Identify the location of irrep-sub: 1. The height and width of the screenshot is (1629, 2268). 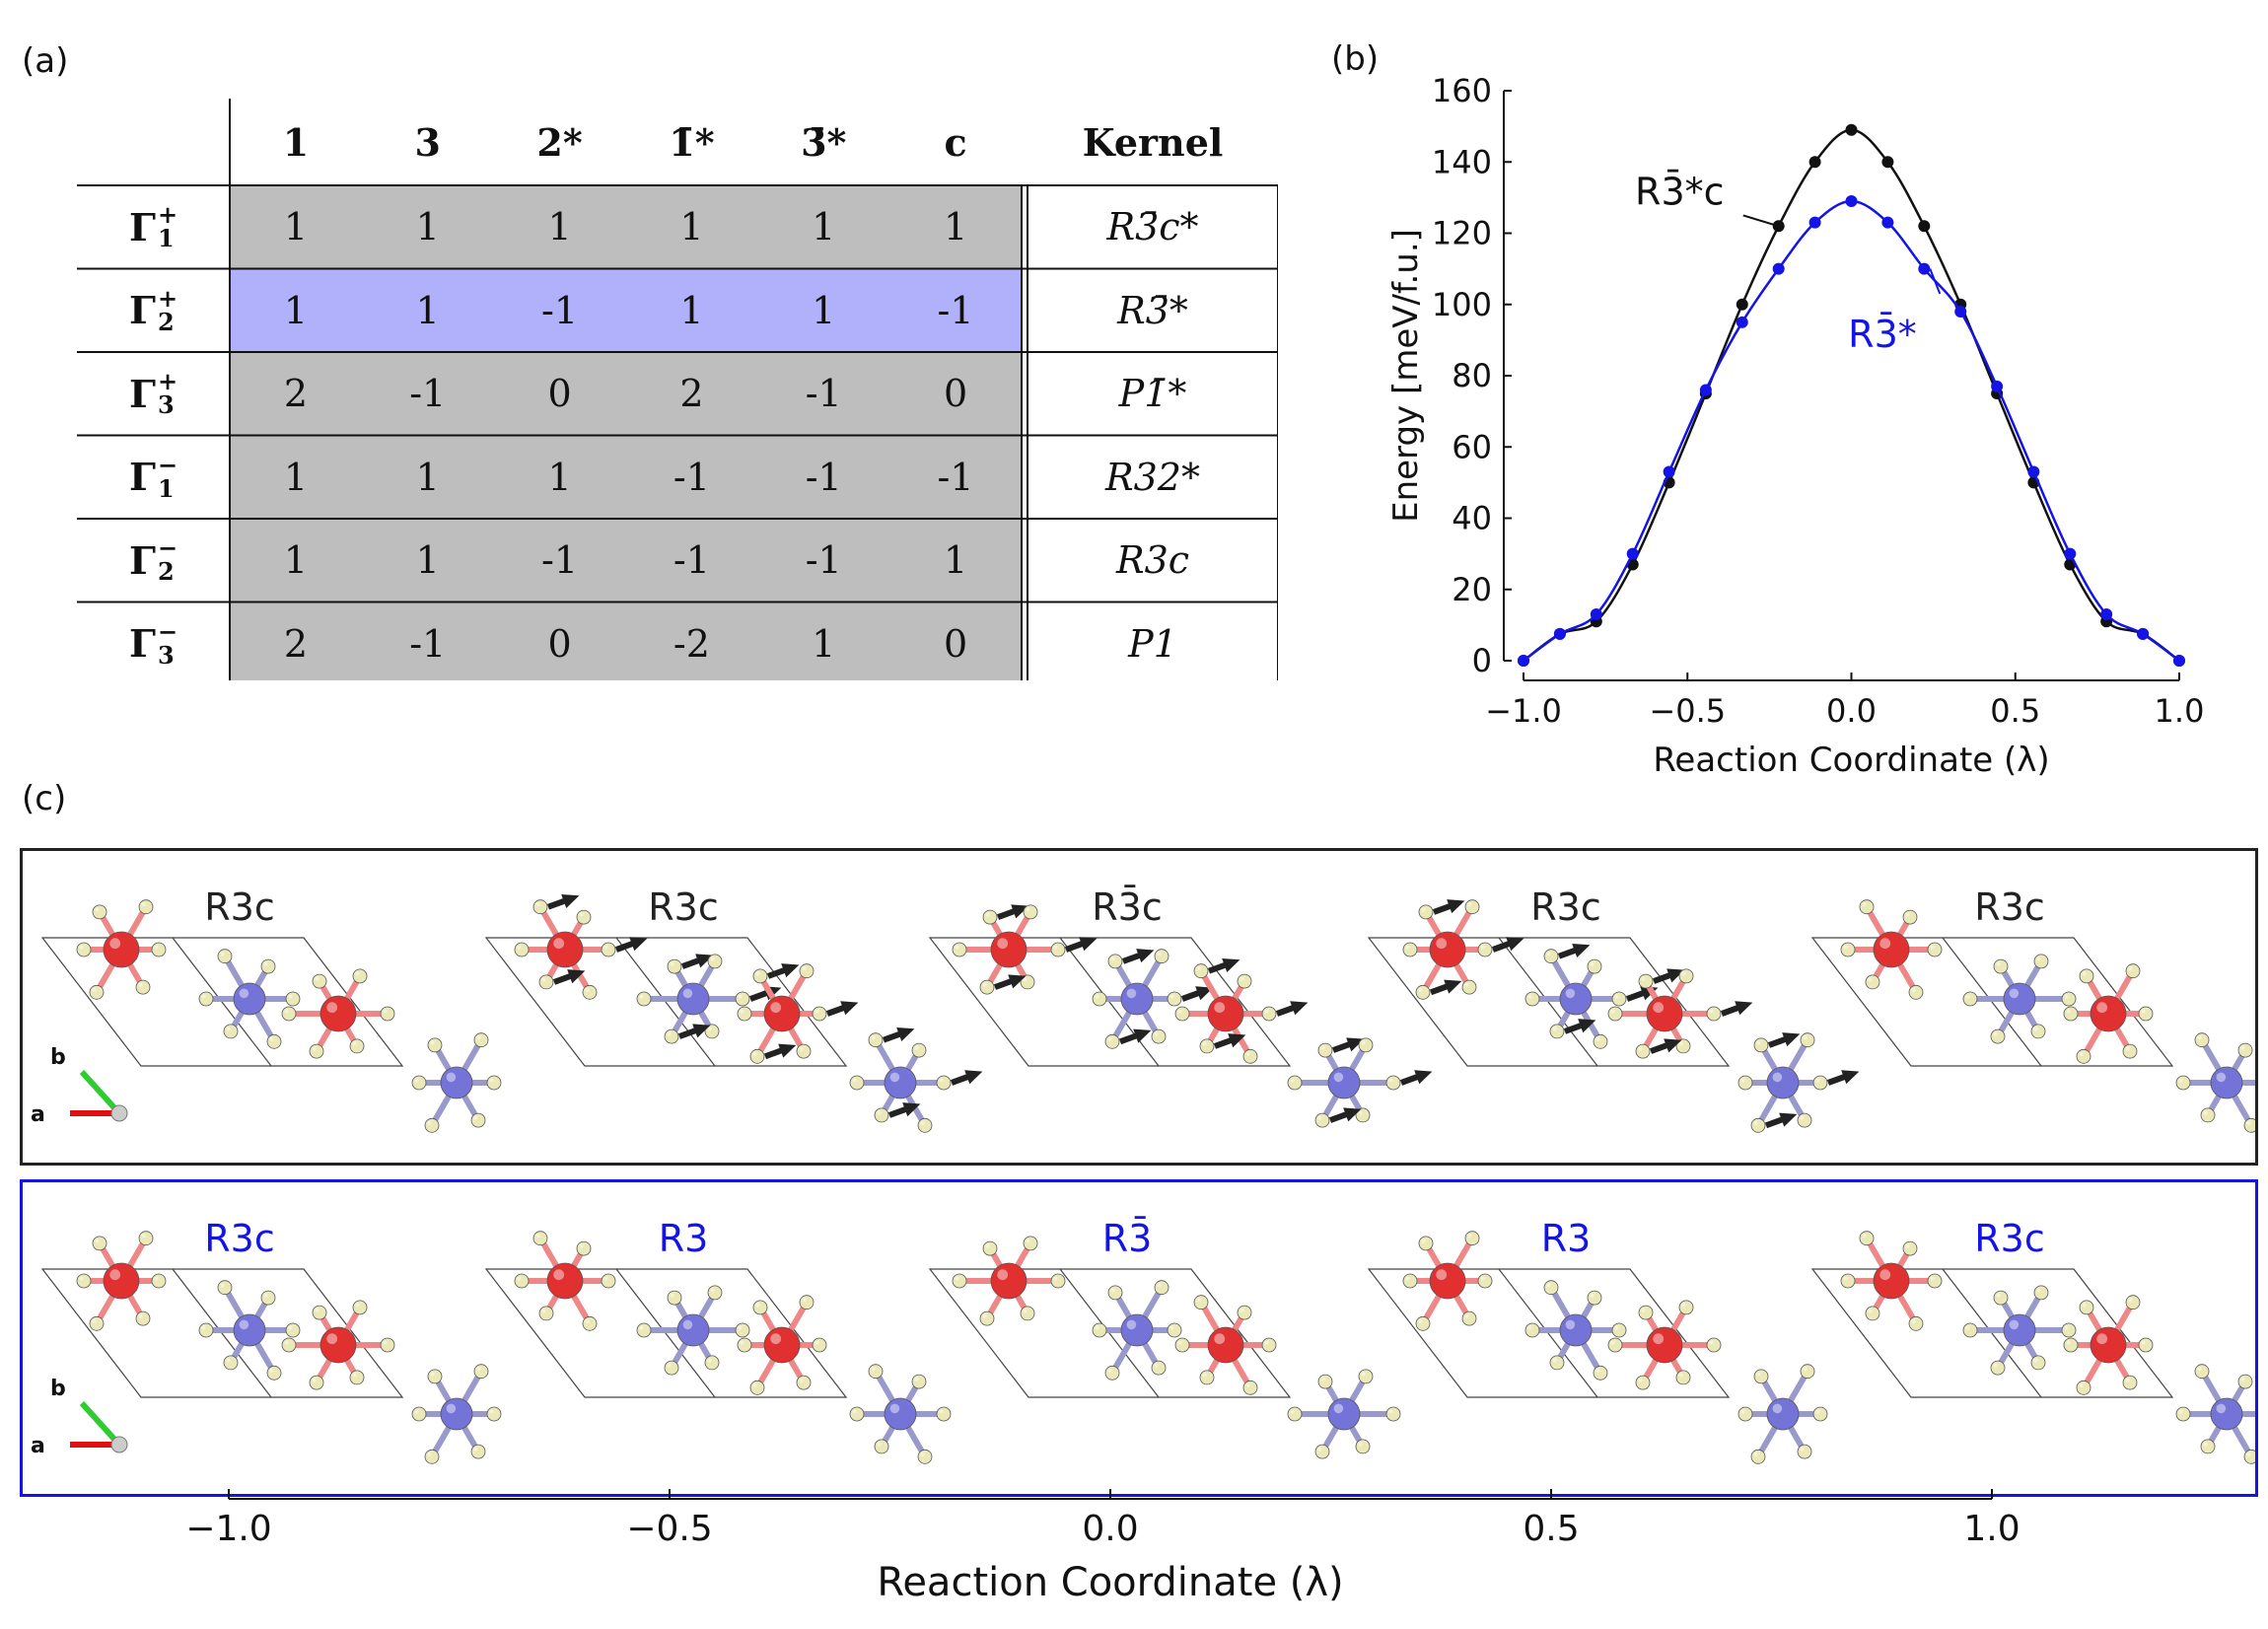
(166, 488).